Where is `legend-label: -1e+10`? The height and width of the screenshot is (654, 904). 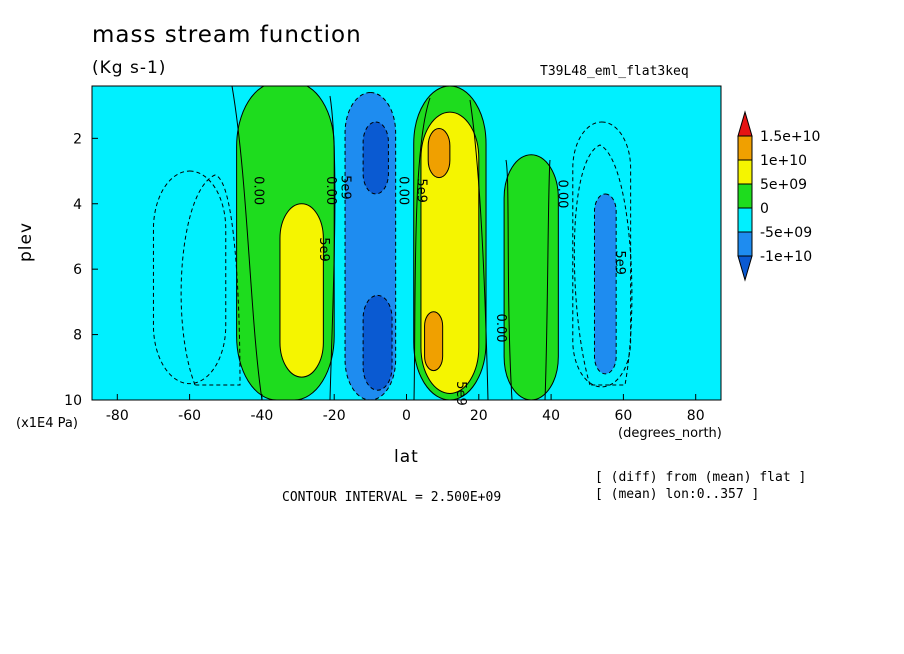 legend-label: -1e+10 is located at coordinates (786, 257).